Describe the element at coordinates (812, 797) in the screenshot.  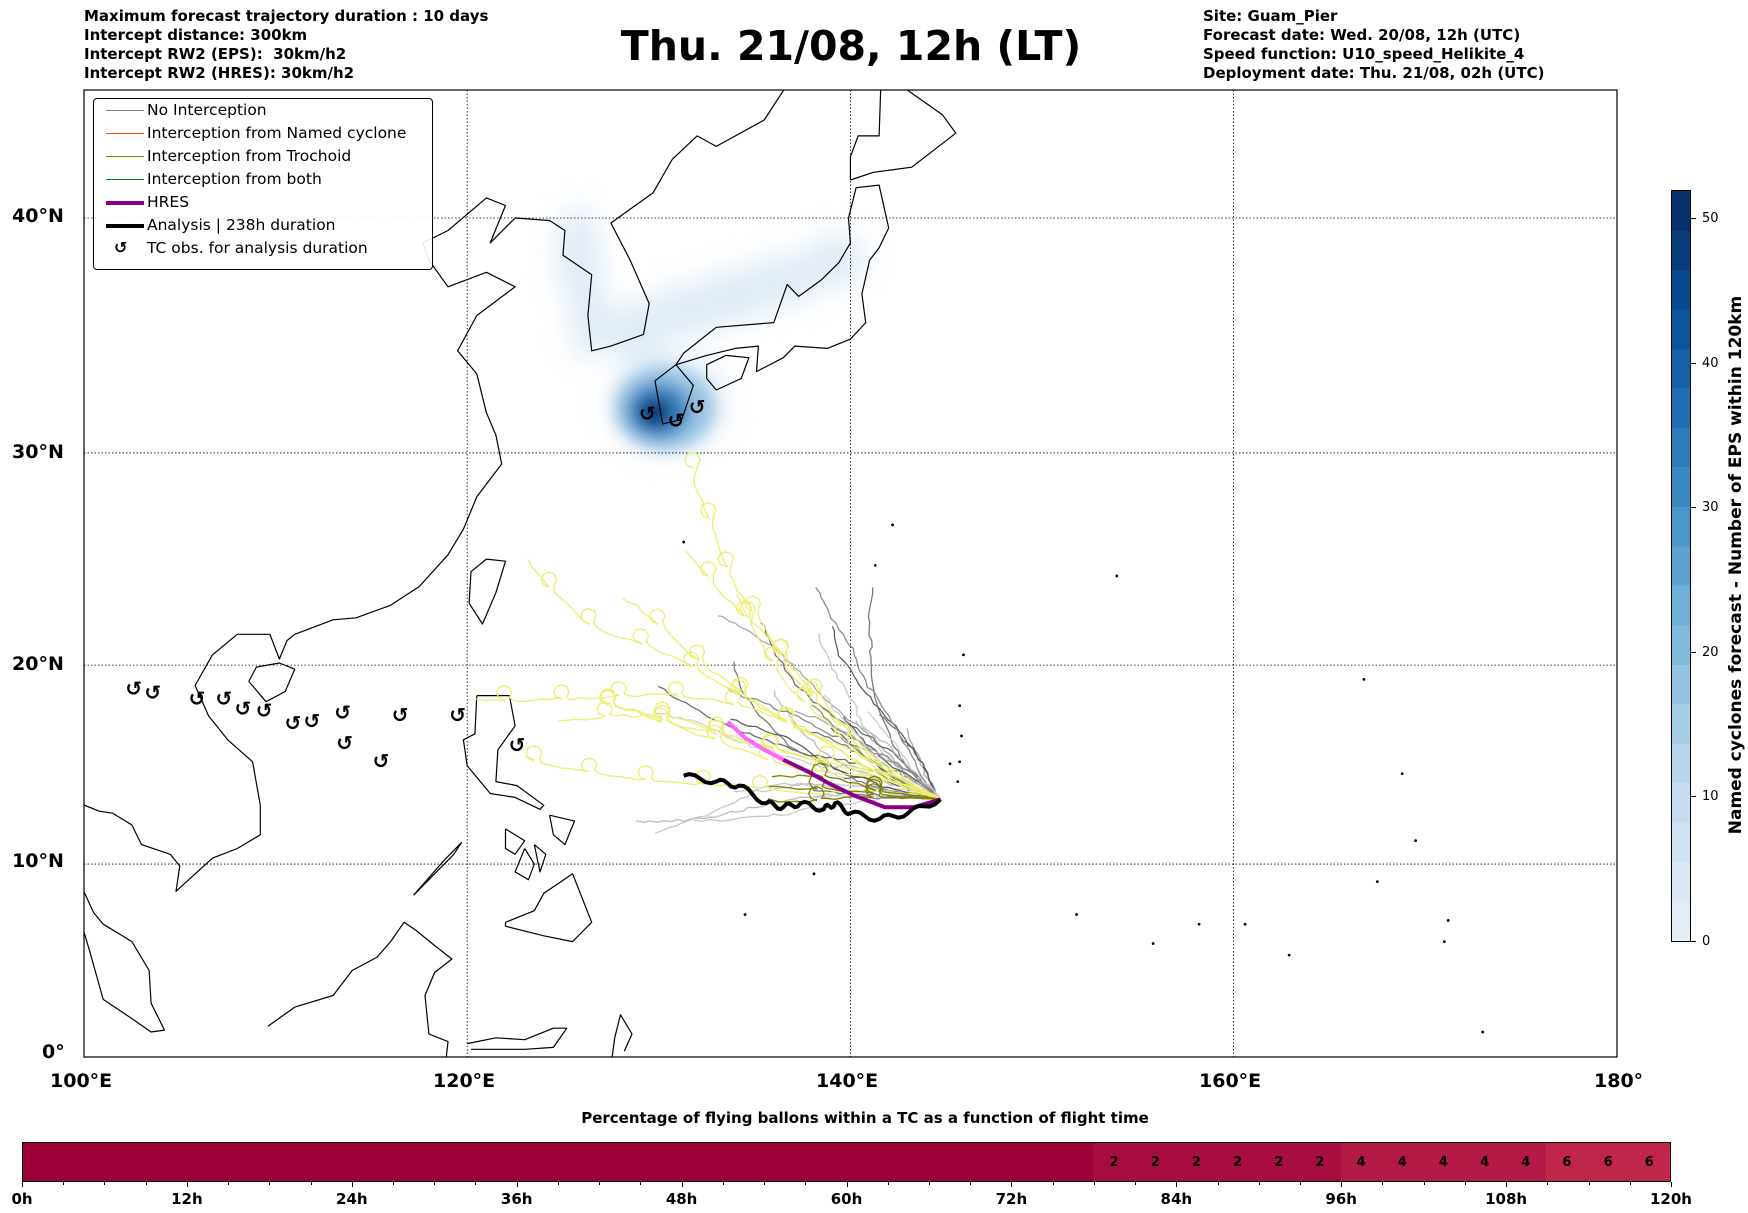
I see `analysis-track` at that location.